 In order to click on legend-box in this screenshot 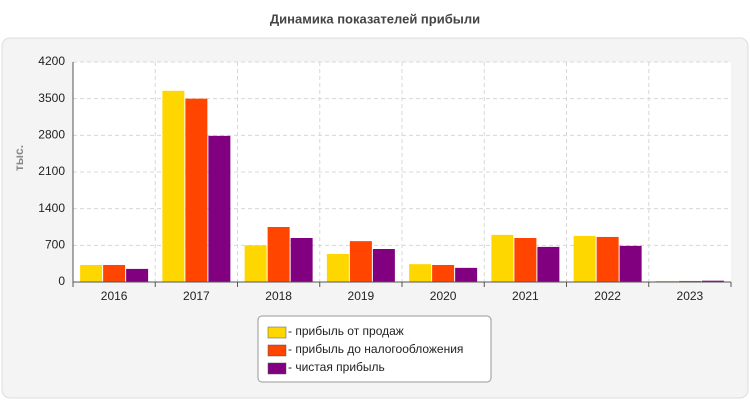, I will do `click(374, 349)`.